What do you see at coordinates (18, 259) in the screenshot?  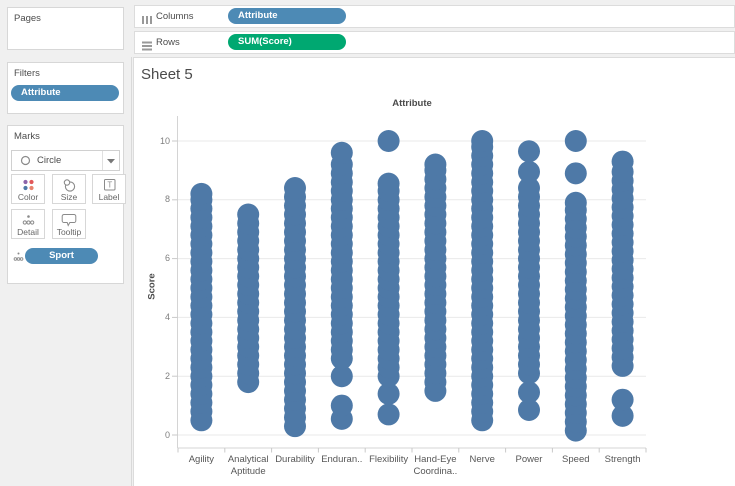 I see `detail-shelf-icon` at bounding box center [18, 259].